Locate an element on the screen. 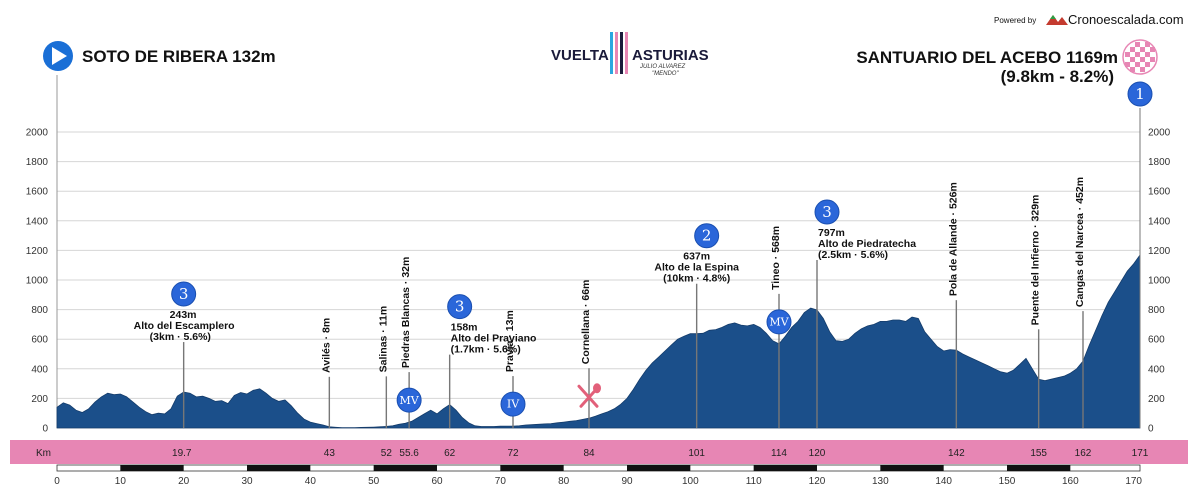 The width and height of the screenshot is (1200, 502). x-tick-label: 50 is located at coordinates (374, 481).